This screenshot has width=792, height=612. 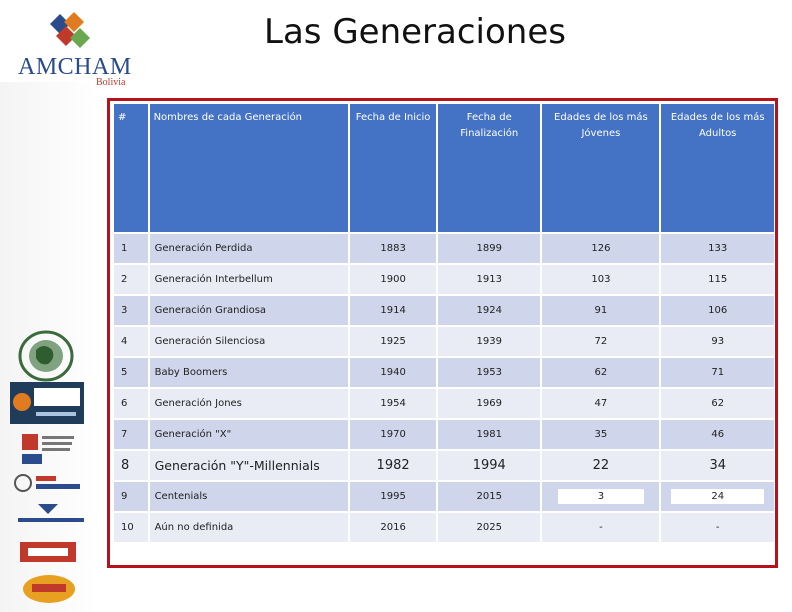 What do you see at coordinates (601, 248) in the screenshot?
I see `cell-youngest-age: 126` at bounding box center [601, 248].